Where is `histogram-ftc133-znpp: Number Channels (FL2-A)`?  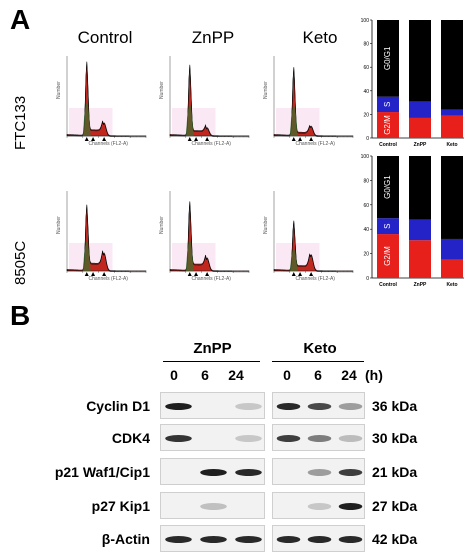
histogram-ftc133-znpp: Number Channels (FL2-A) is located at coordinates (204, 101).